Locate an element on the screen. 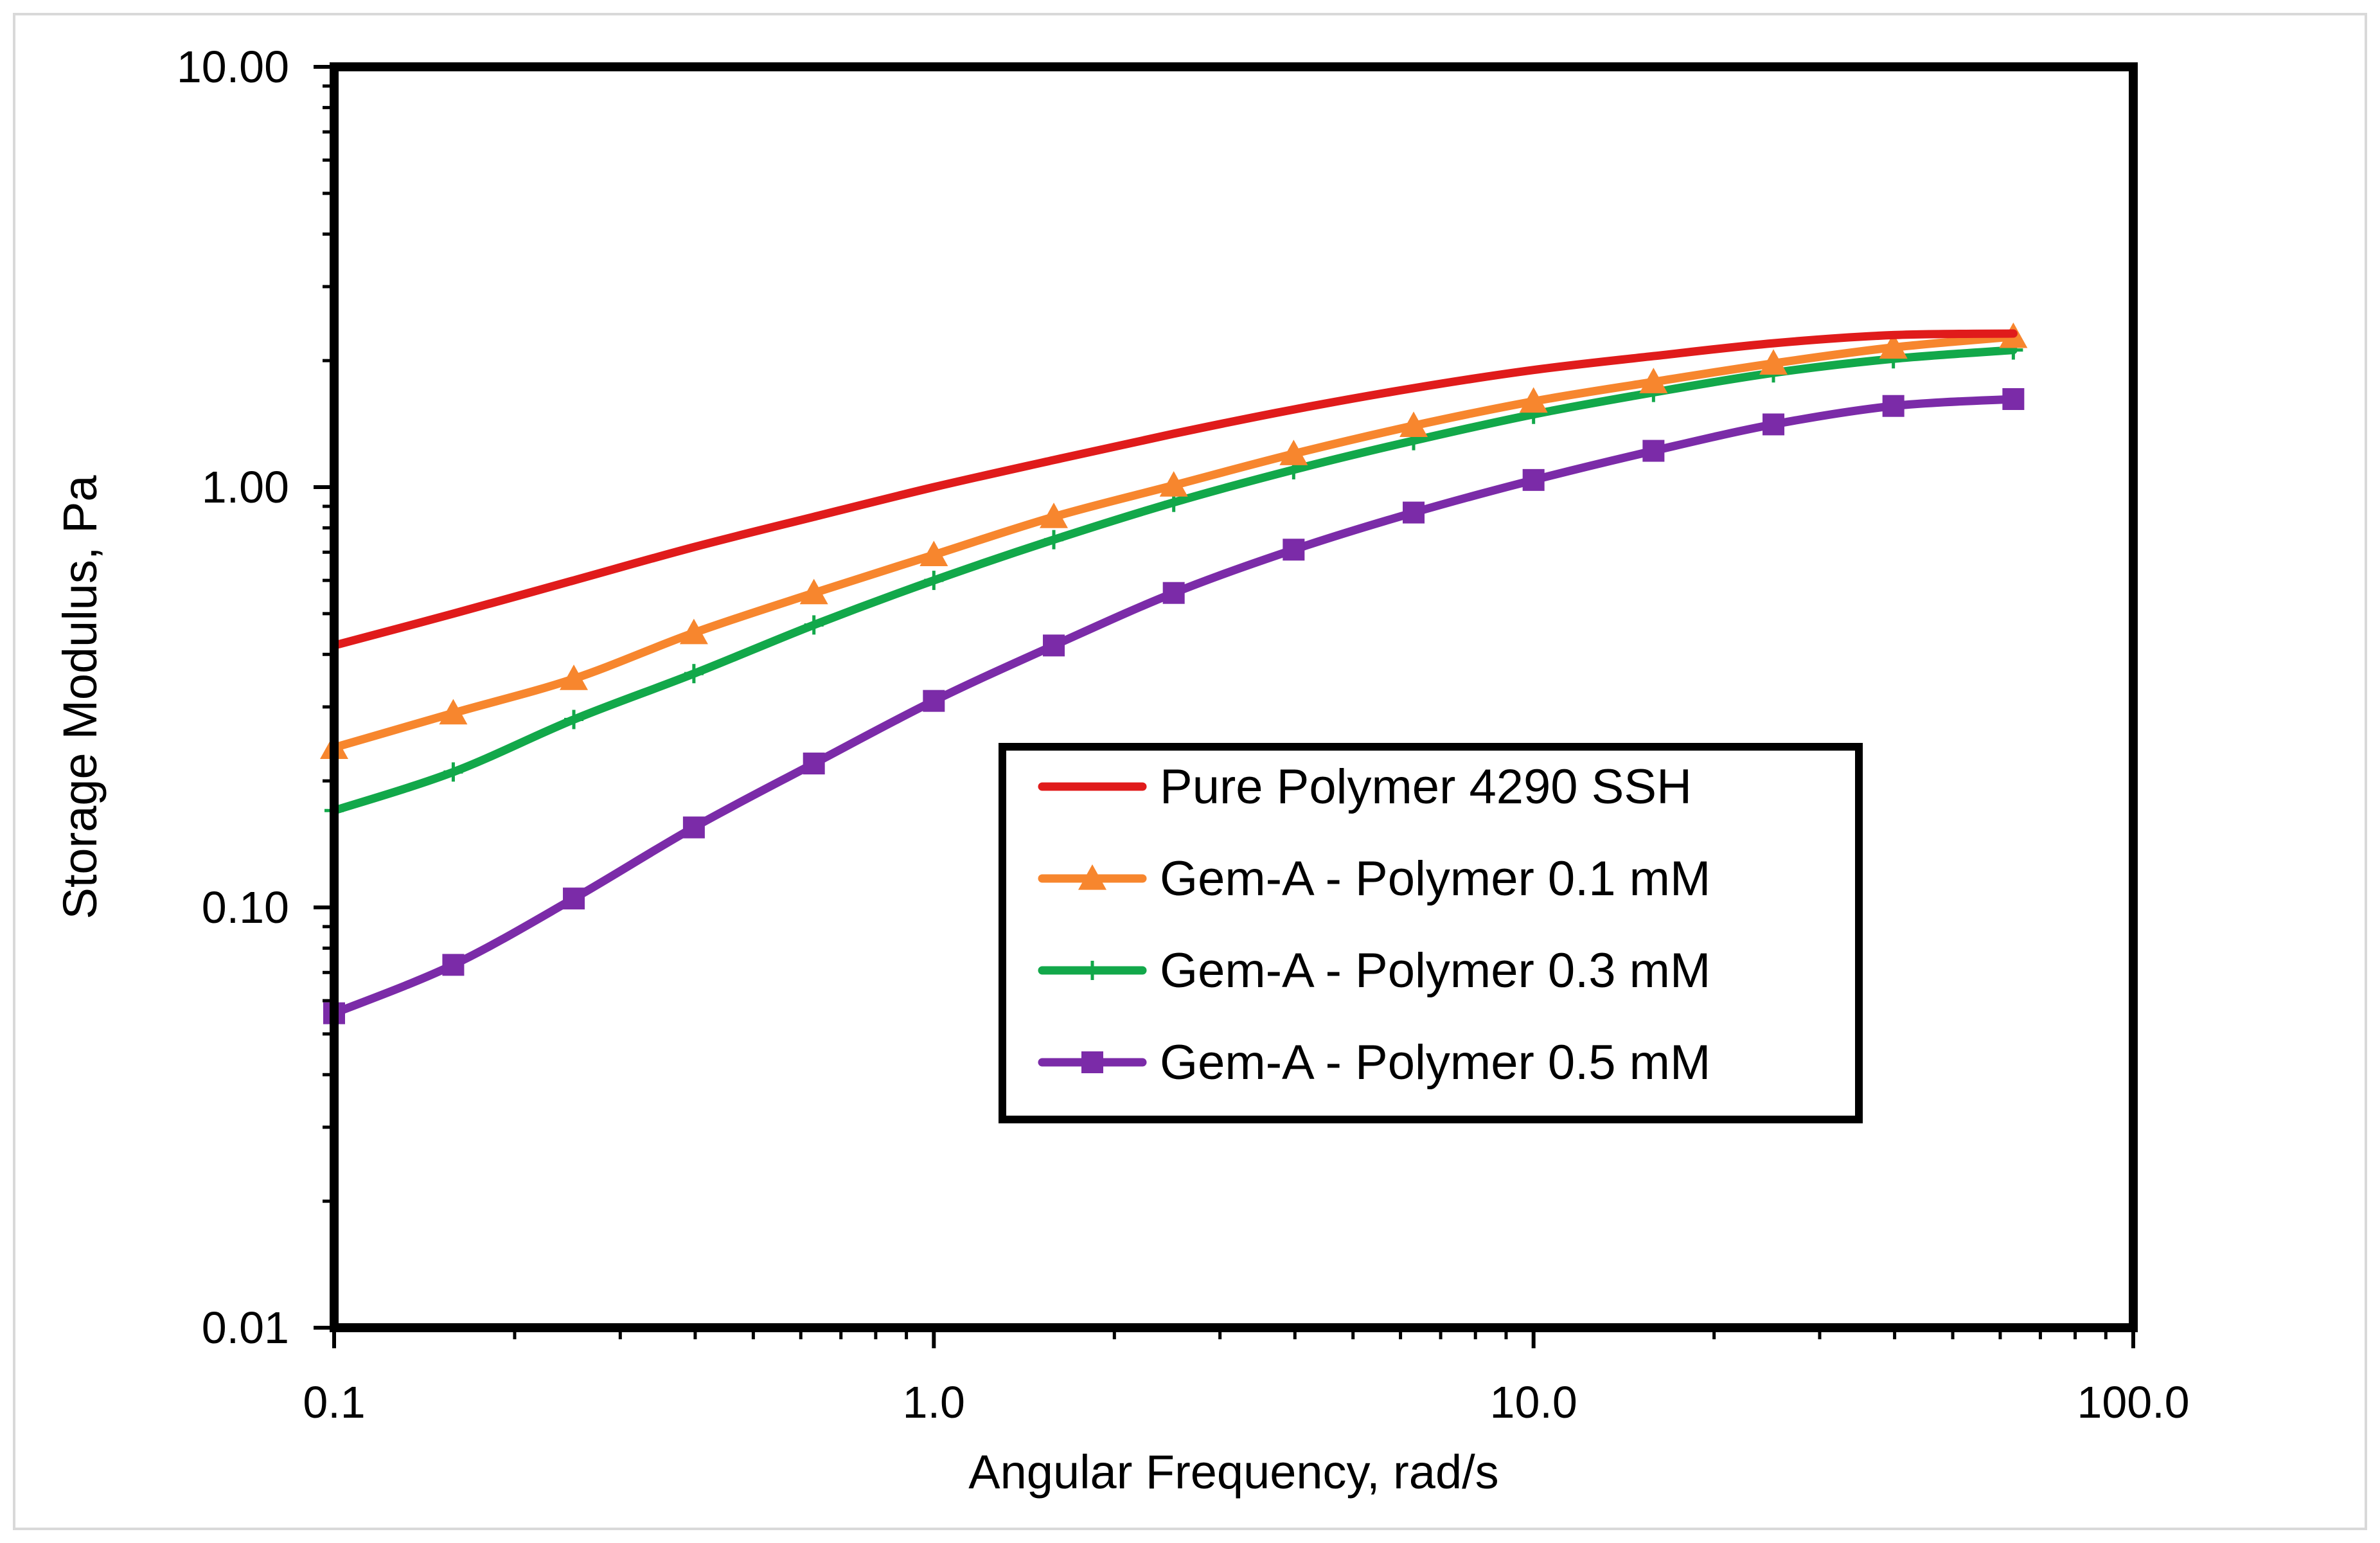 The width and height of the screenshot is (2380, 1543). x-tick-label: 1.0 is located at coordinates (934, 1402).